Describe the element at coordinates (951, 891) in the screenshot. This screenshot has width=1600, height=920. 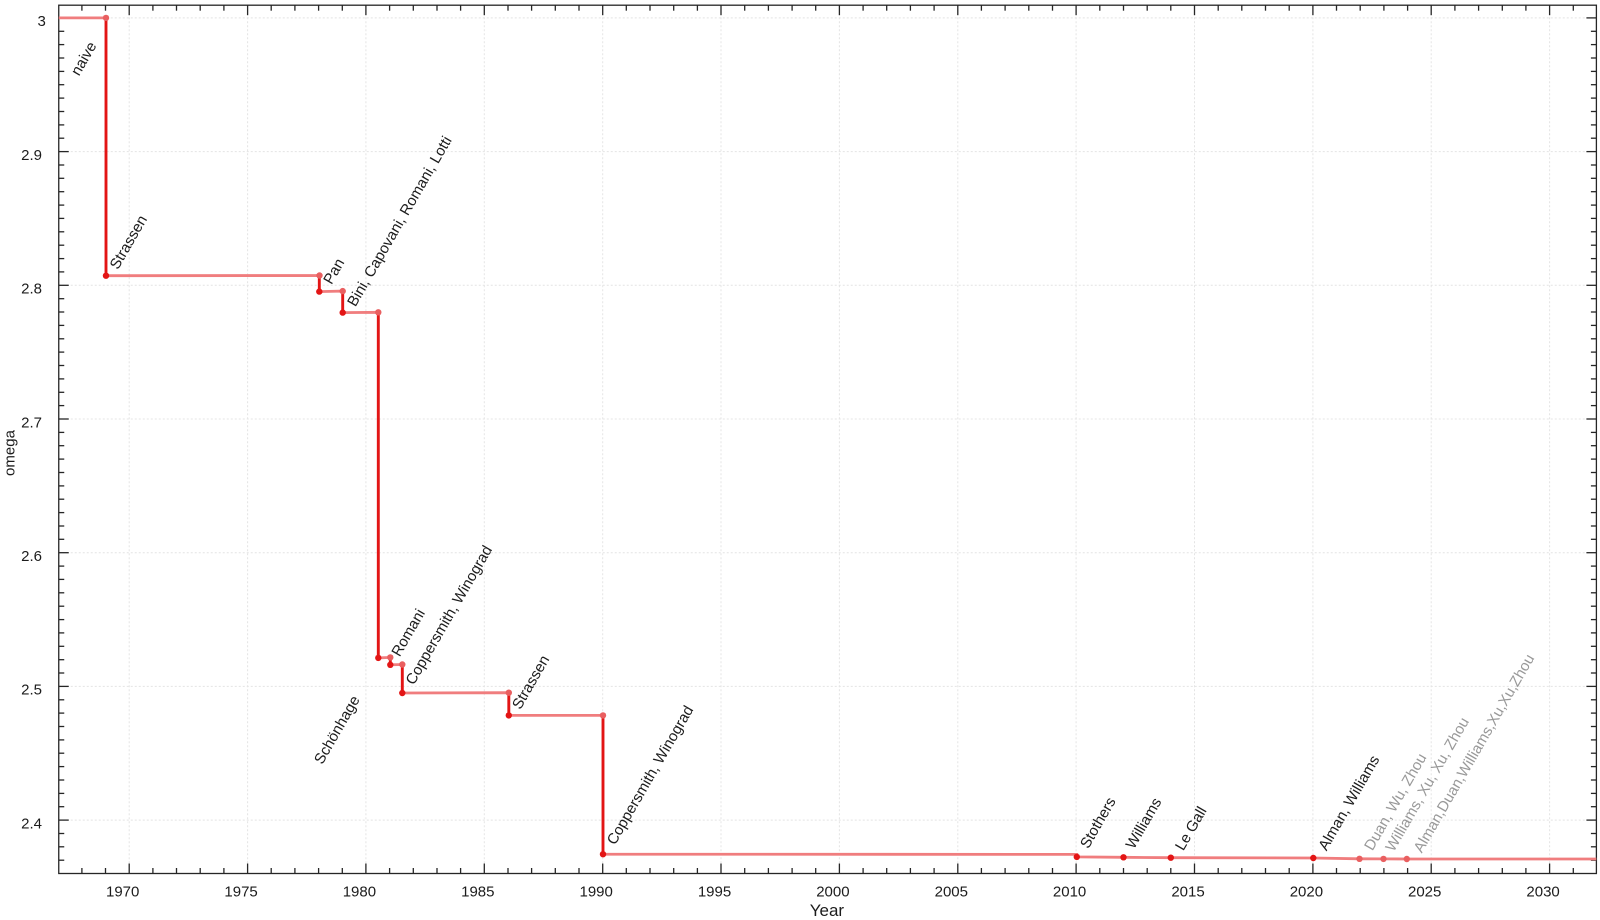
I see `svg-text: 2005` at that location.